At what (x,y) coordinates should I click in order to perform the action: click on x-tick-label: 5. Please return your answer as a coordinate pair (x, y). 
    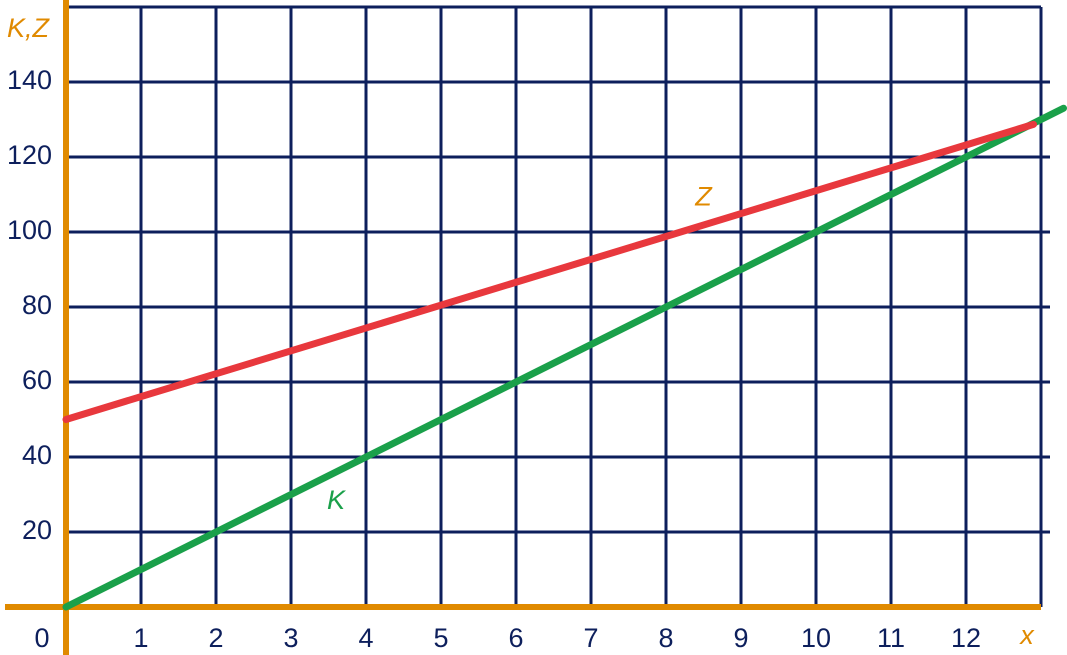
    Looking at the image, I should click on (440, 638).